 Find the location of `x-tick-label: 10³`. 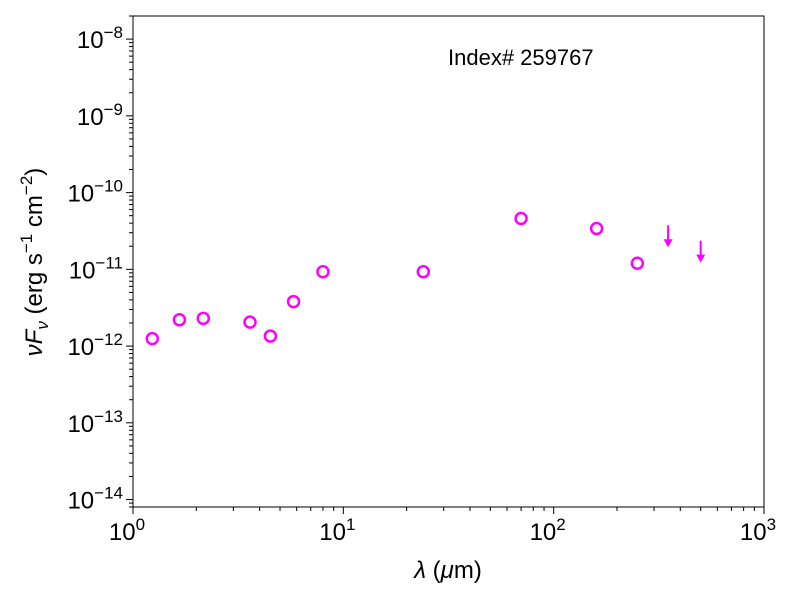

x-tick-label: 10³ is located at coordinates (758, 530).